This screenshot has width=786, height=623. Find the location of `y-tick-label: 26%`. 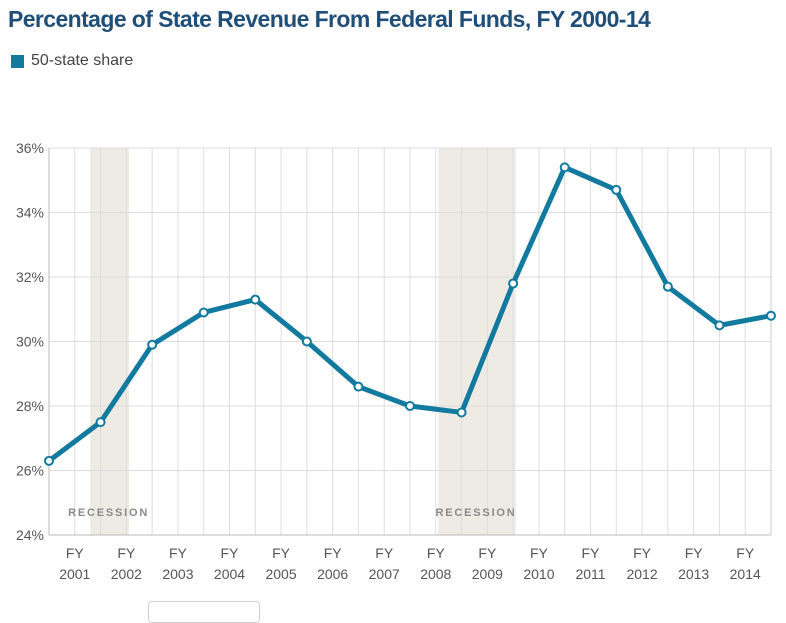

y-tick-label: 26% is located at coordinates (30, 471).